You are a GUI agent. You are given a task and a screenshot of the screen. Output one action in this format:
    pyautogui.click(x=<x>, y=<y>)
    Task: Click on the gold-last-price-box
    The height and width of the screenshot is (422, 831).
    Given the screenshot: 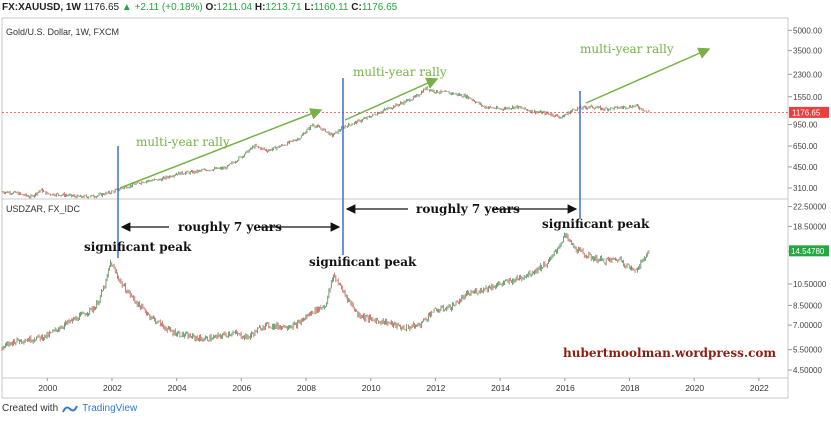 What is the action you would take?
    pyautogui.click(x=809, y=112)
    